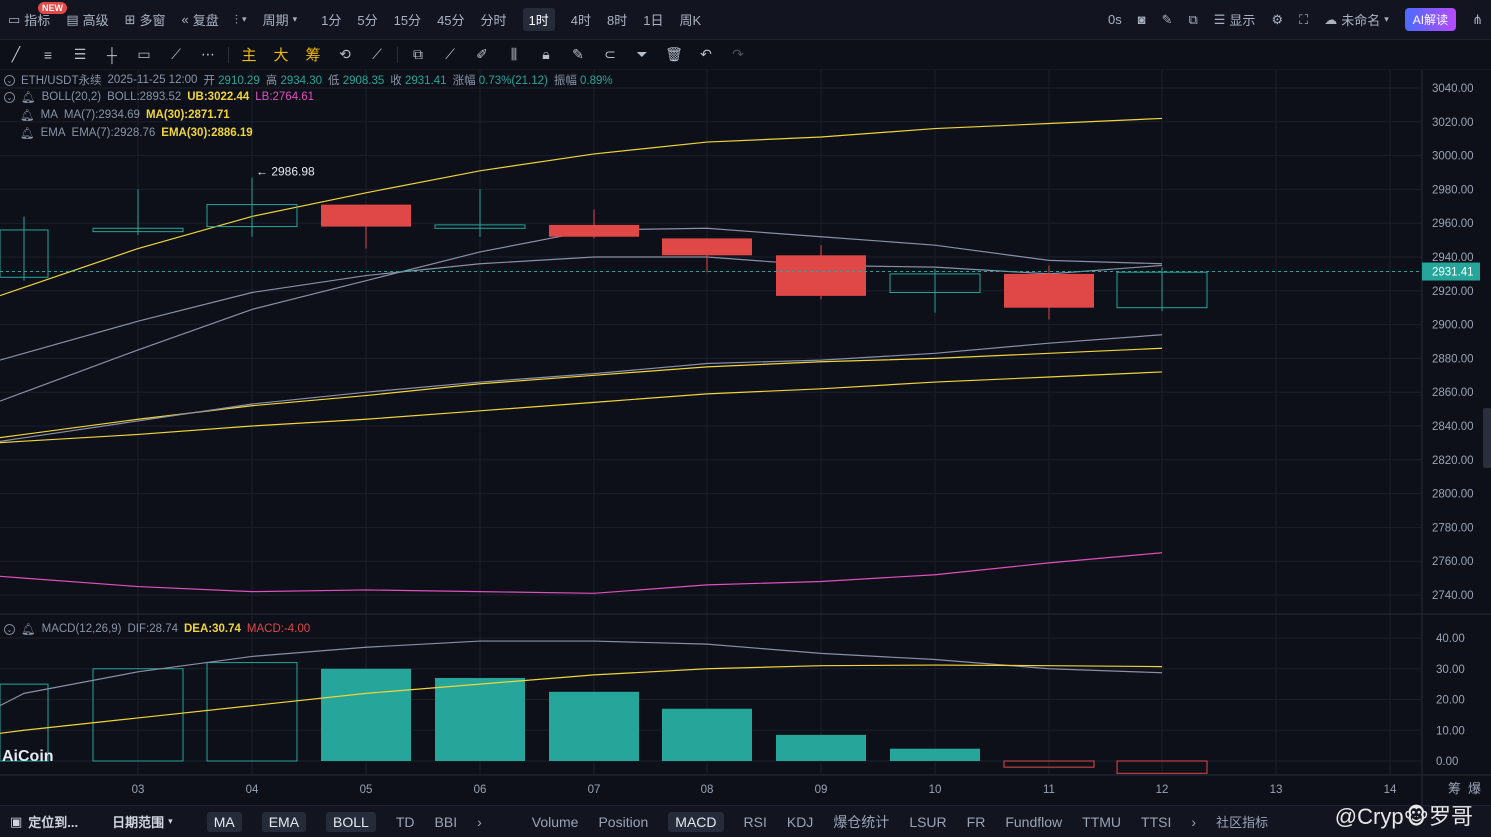  Describe the element at coordinates (493, 20) in the screenshot. I see `period-timeshare: 分时` at that location.